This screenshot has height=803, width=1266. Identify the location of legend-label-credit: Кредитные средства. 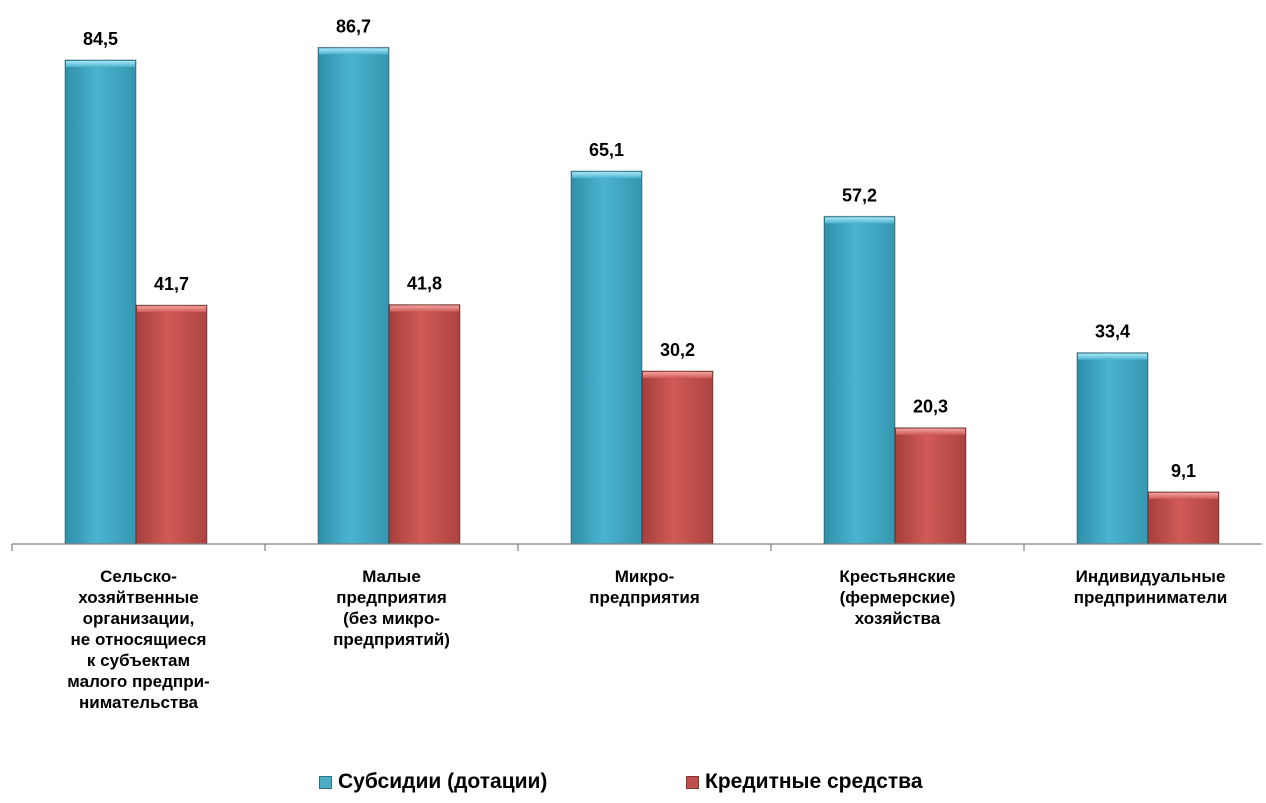
(814, 781).